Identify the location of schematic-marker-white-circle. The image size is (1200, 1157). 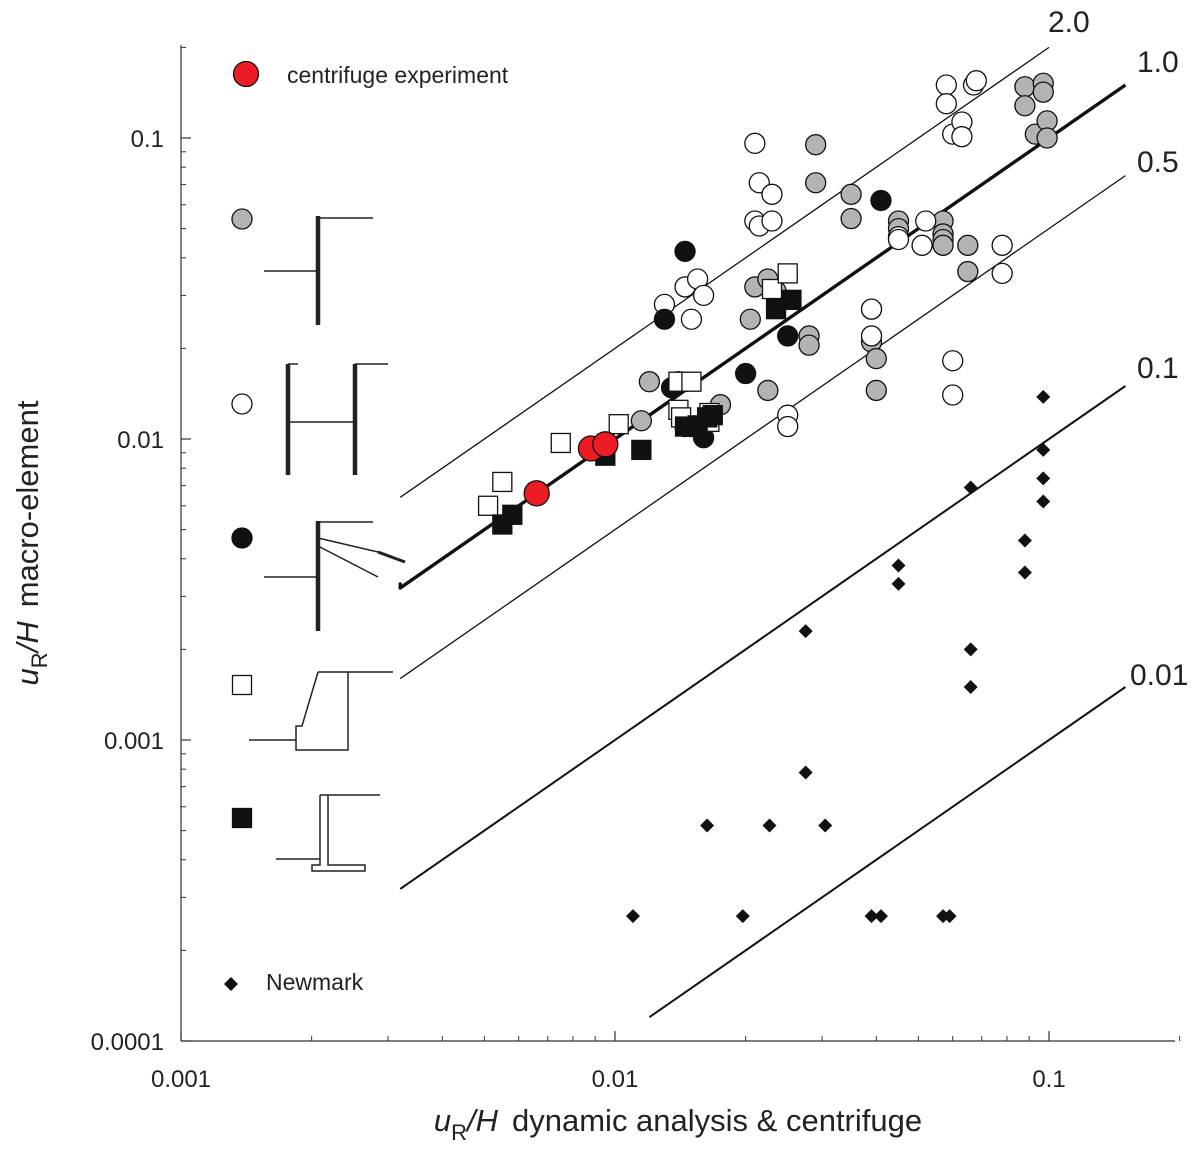
(242, 404).